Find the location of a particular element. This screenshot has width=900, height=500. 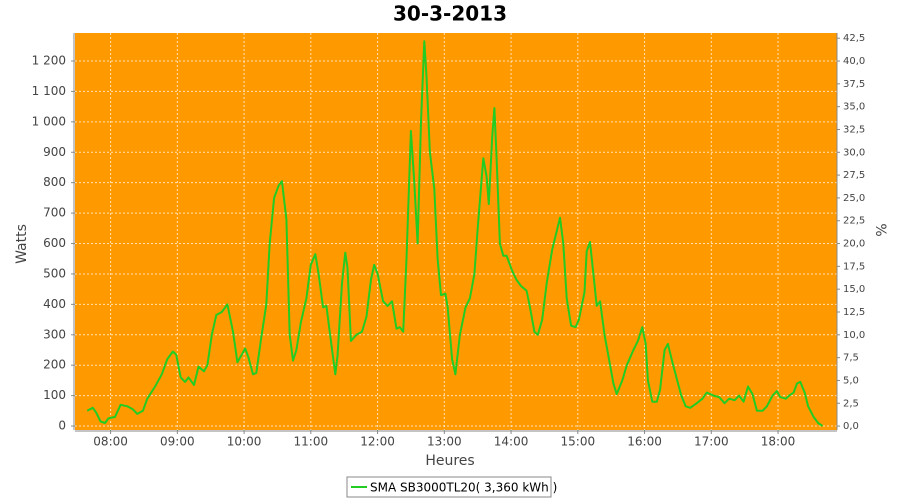

y2-axis-label: % is located at coordinates (880, 229).